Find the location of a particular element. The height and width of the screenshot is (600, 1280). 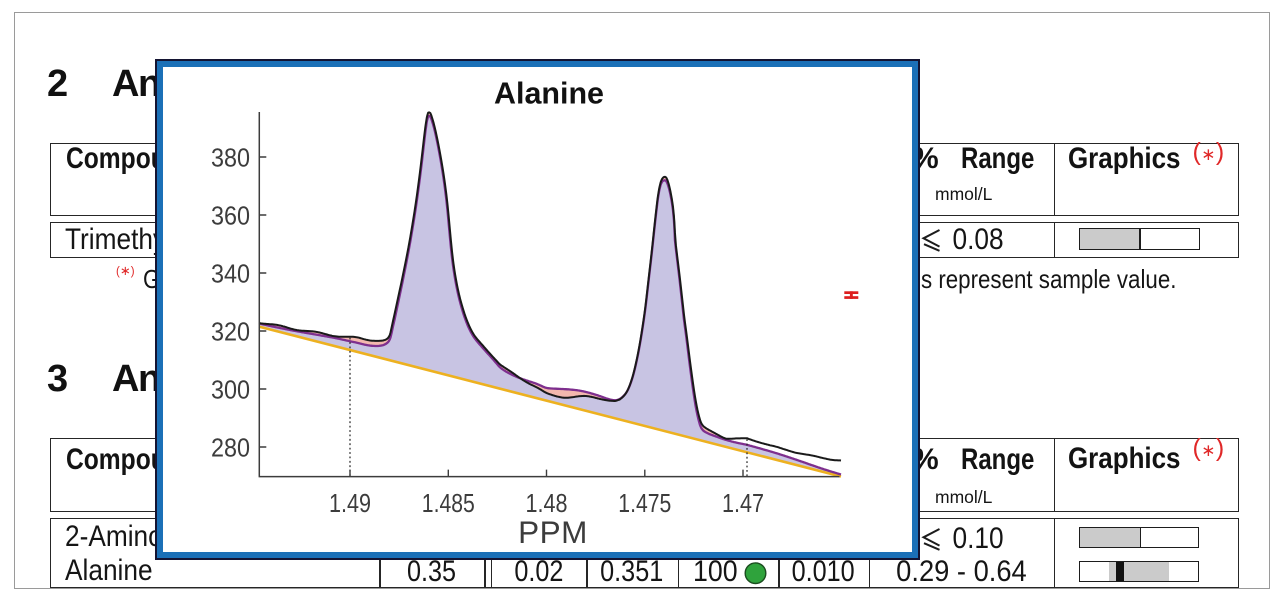

svg-text: PPM is located at coordinates (553, 532).